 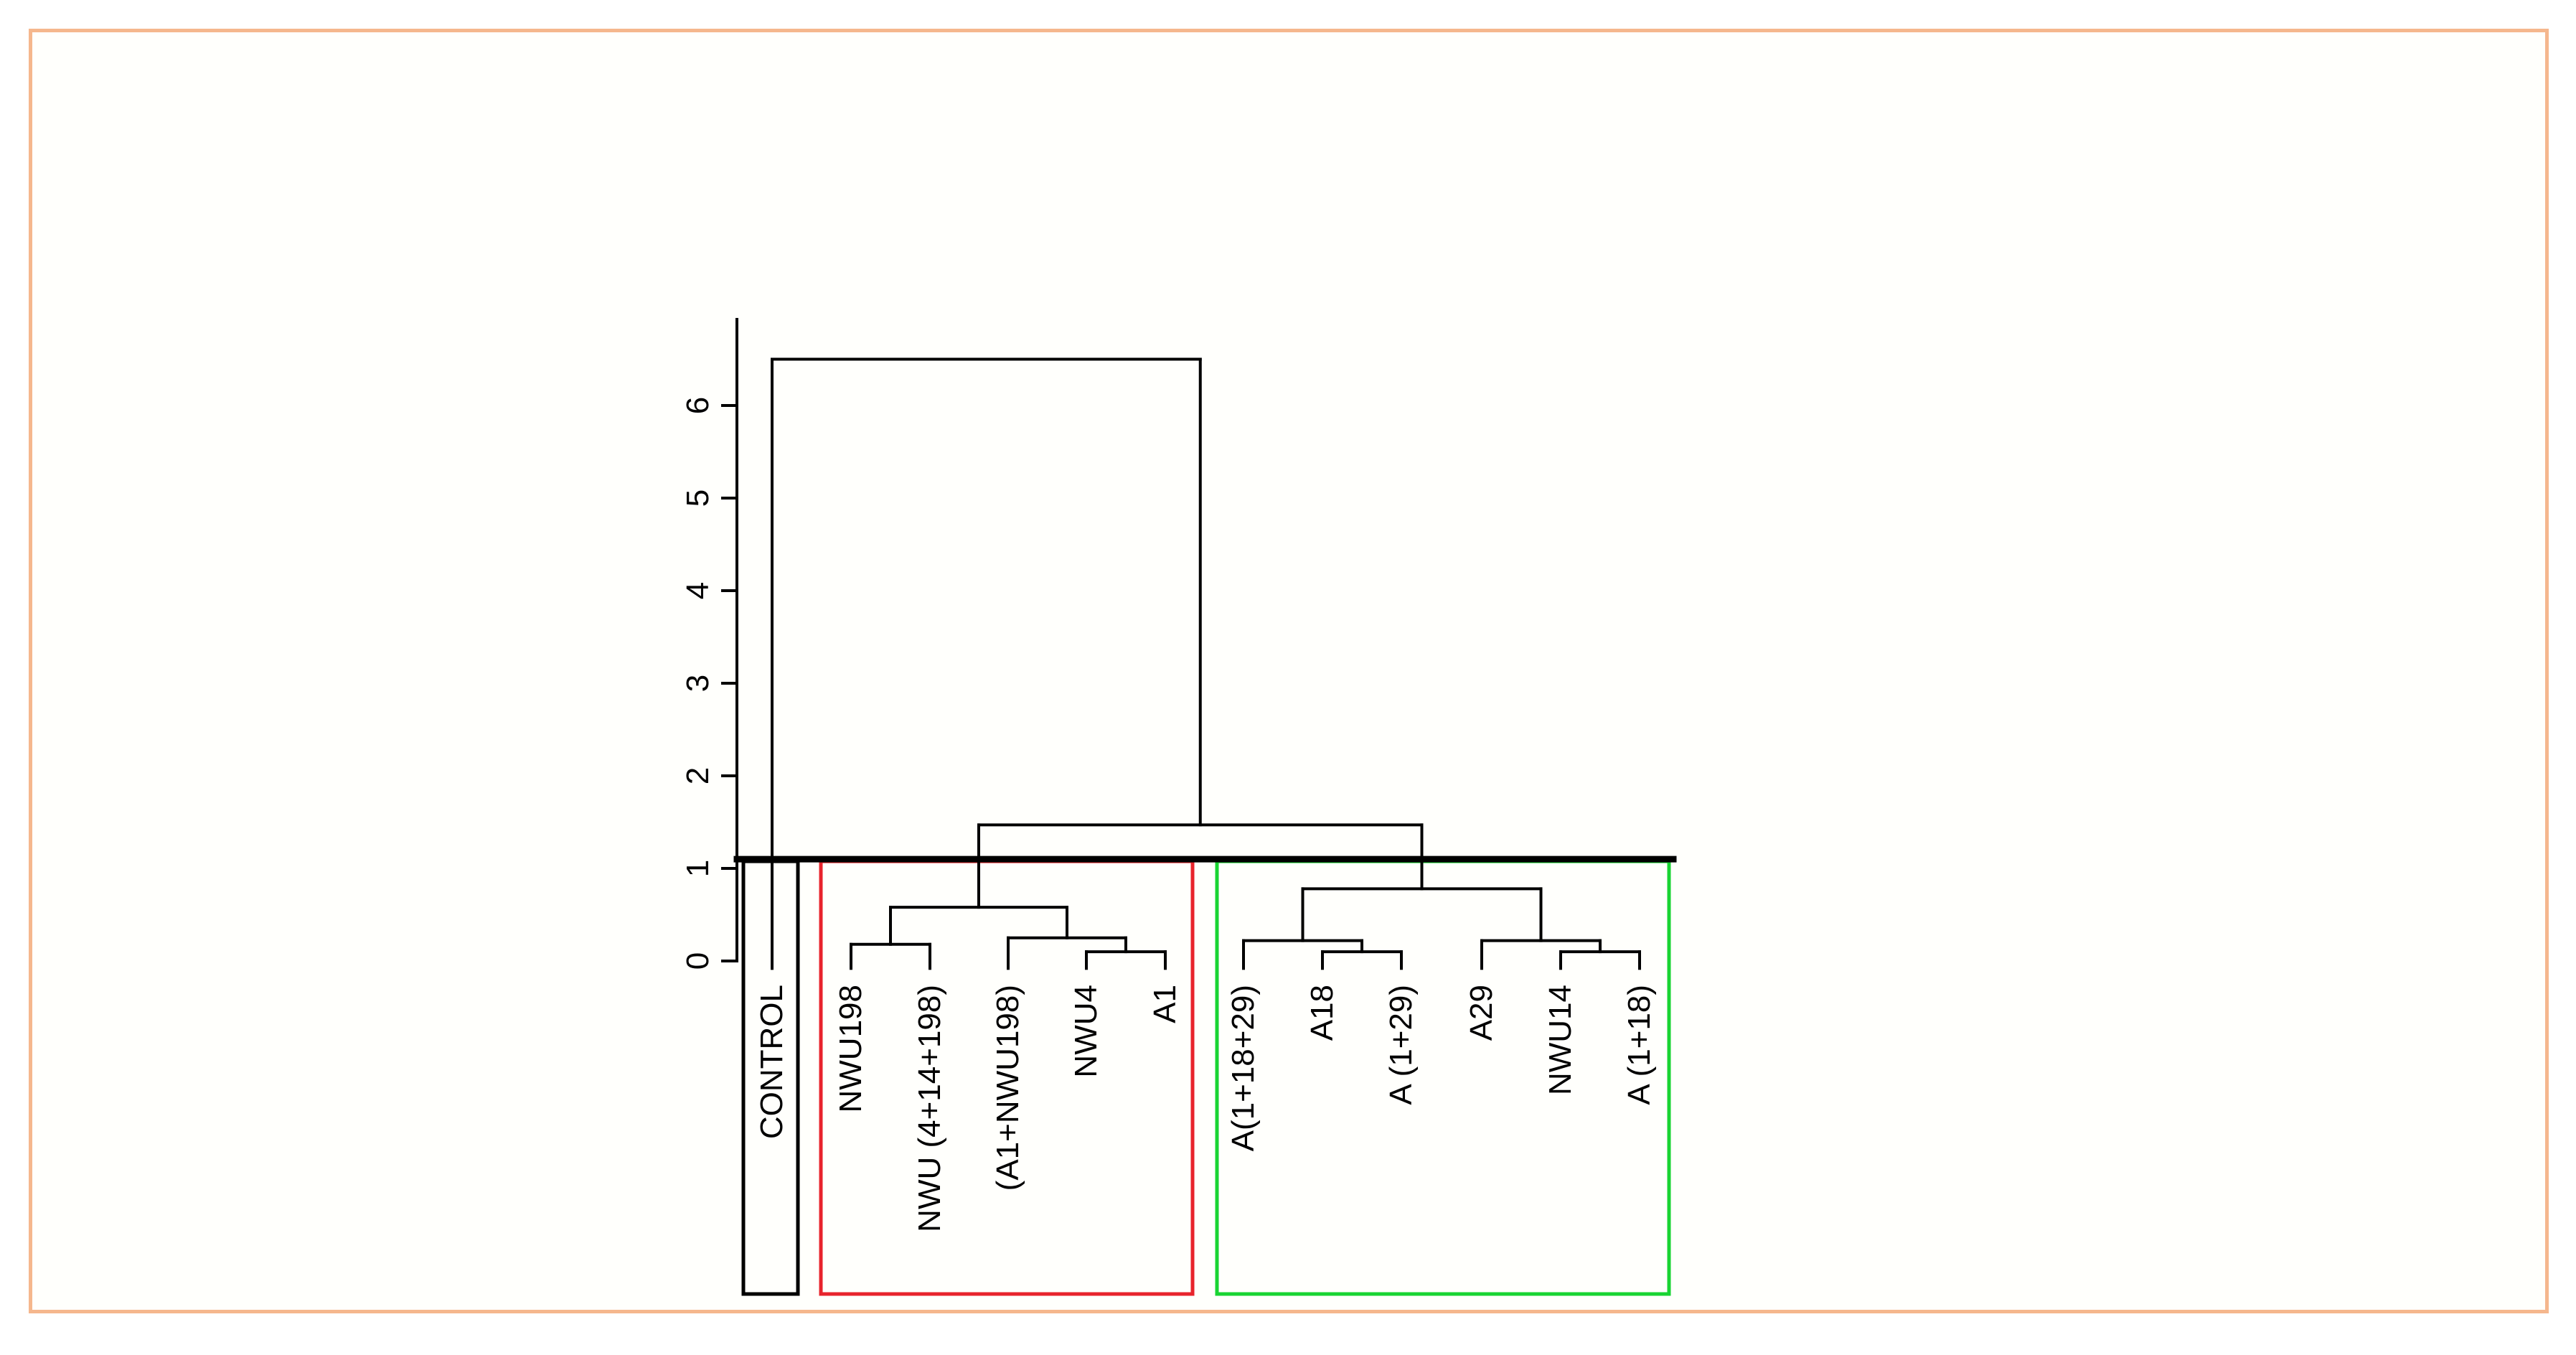 What do you see at coordinates (697, 775) in the screenshot?
I see `y-tick-label-2: 2` at bounding box center [697, 775].